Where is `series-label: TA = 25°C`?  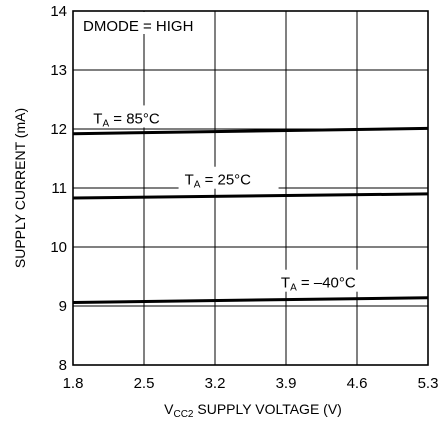 series-label: TA = 25°C is located at coordinates (218, 181).